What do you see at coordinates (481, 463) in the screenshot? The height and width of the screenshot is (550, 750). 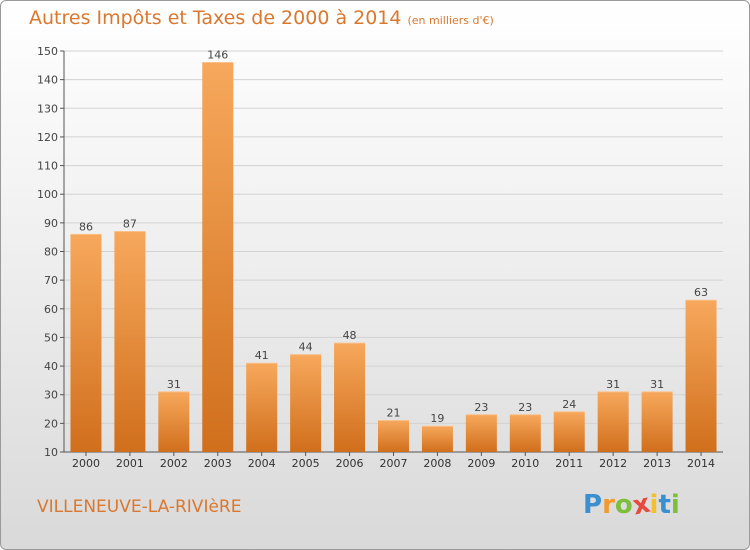 I see `x-tick-label: 2009` at bounding box center [481, 463].